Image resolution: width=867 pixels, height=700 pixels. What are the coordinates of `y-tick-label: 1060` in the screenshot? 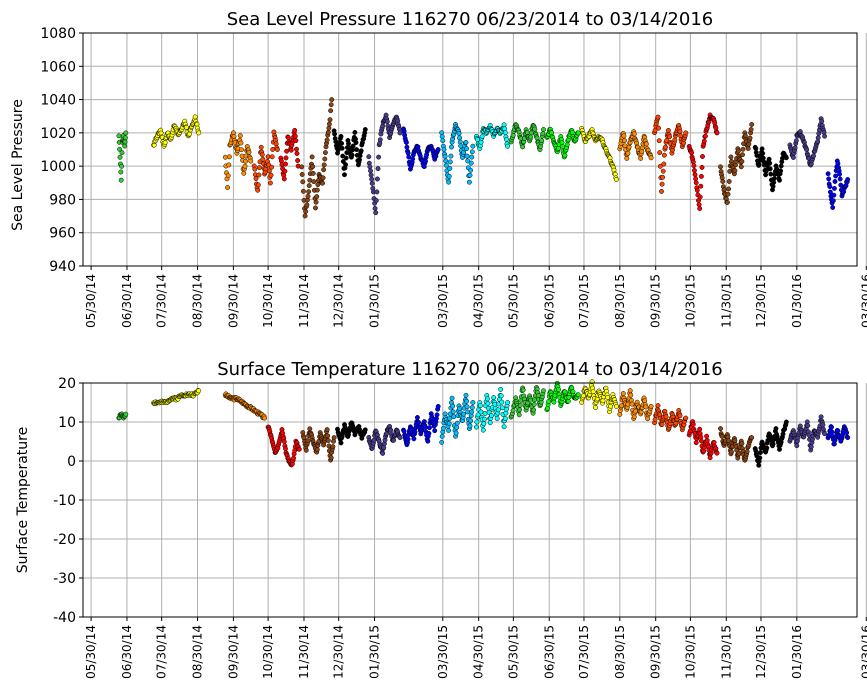 It's located at (58, 67).